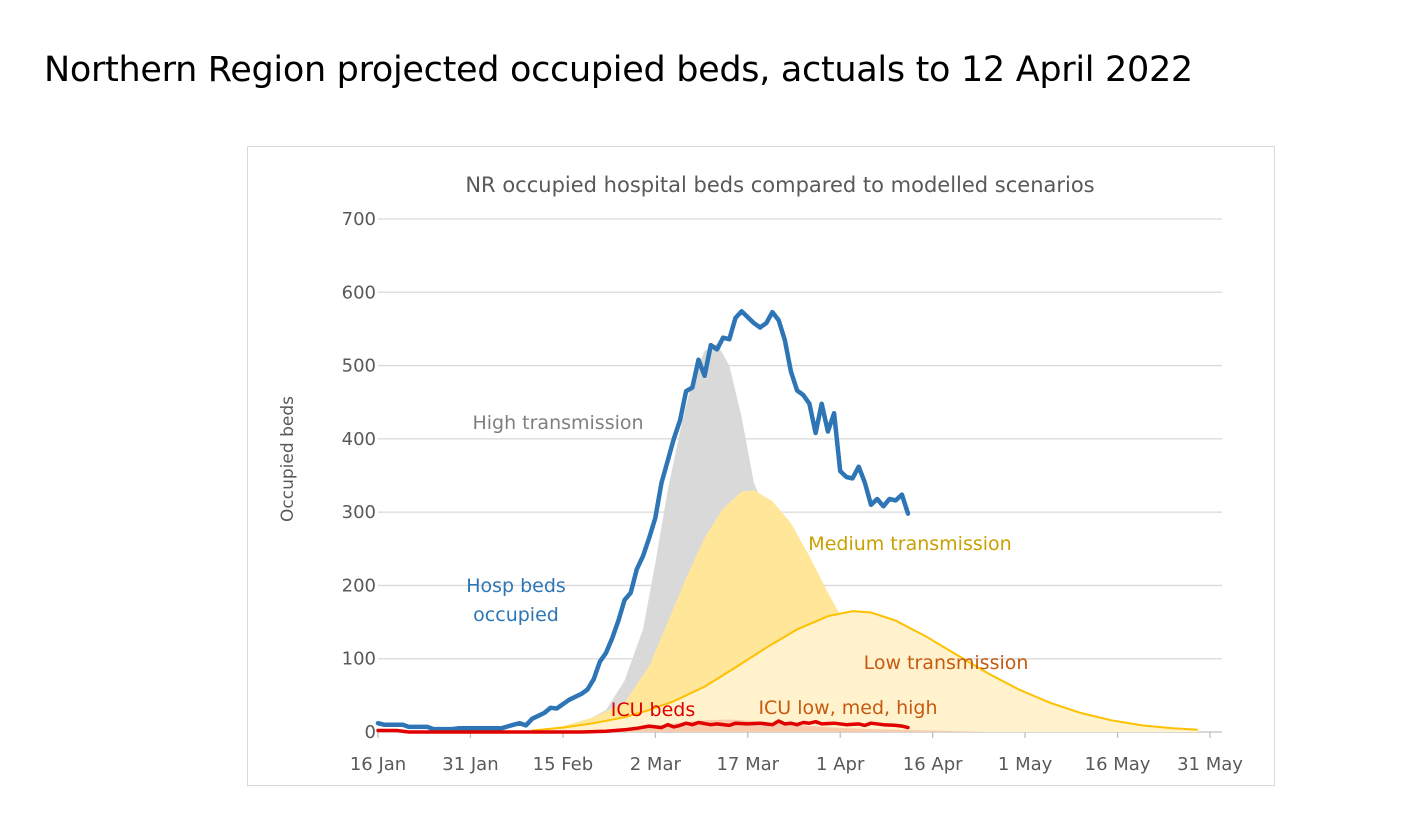 The height and width of the screenshot is (839, 1406). Describe the element at coordinates (557, 423) in the screenshot. I see `annotation-high-transmission: High transmission` at that location.